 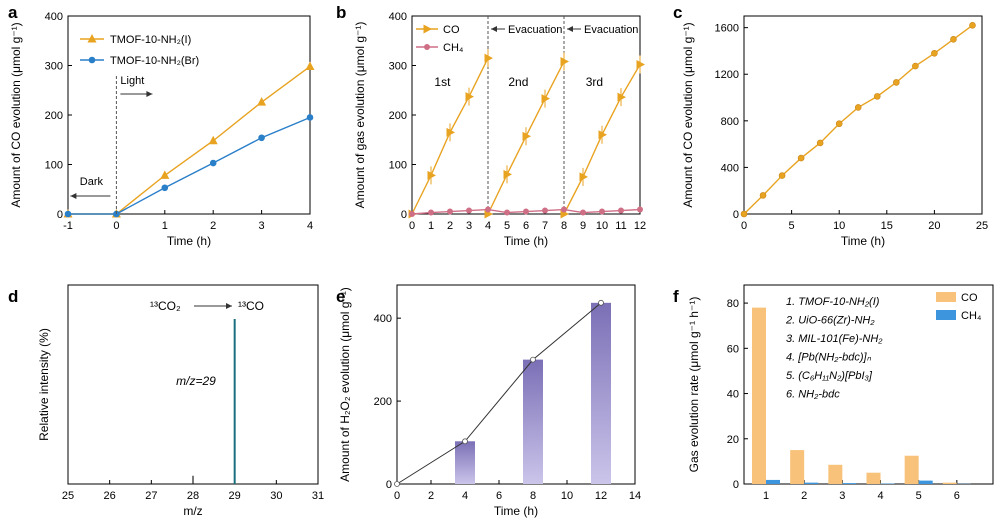 What do you see at coordinates (276, 496) in the screenshot?
I see `x-tick-label: 30` at bounding box center [276, 496].